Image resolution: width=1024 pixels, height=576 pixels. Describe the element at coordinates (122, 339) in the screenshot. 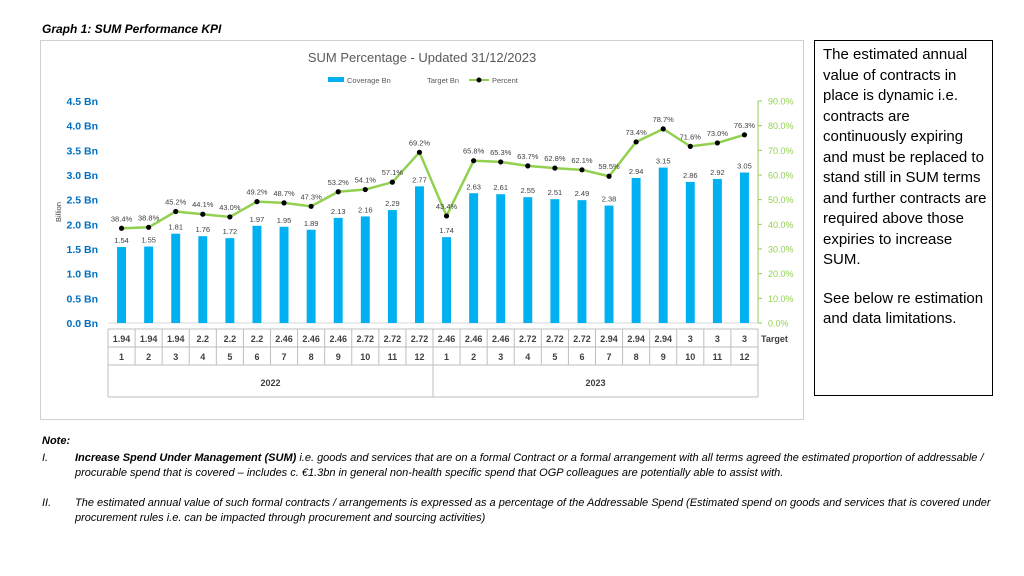

I see `target-value: 1.94` at that location.